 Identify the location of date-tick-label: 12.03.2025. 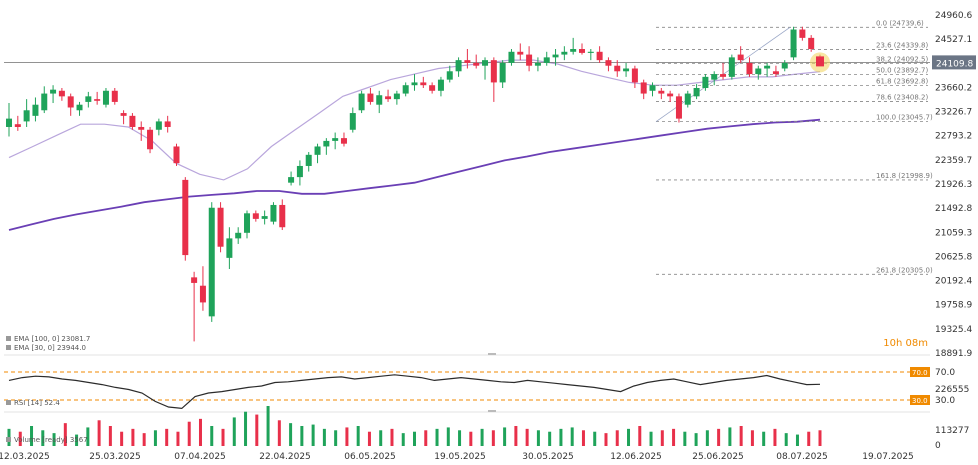
(25, 457).